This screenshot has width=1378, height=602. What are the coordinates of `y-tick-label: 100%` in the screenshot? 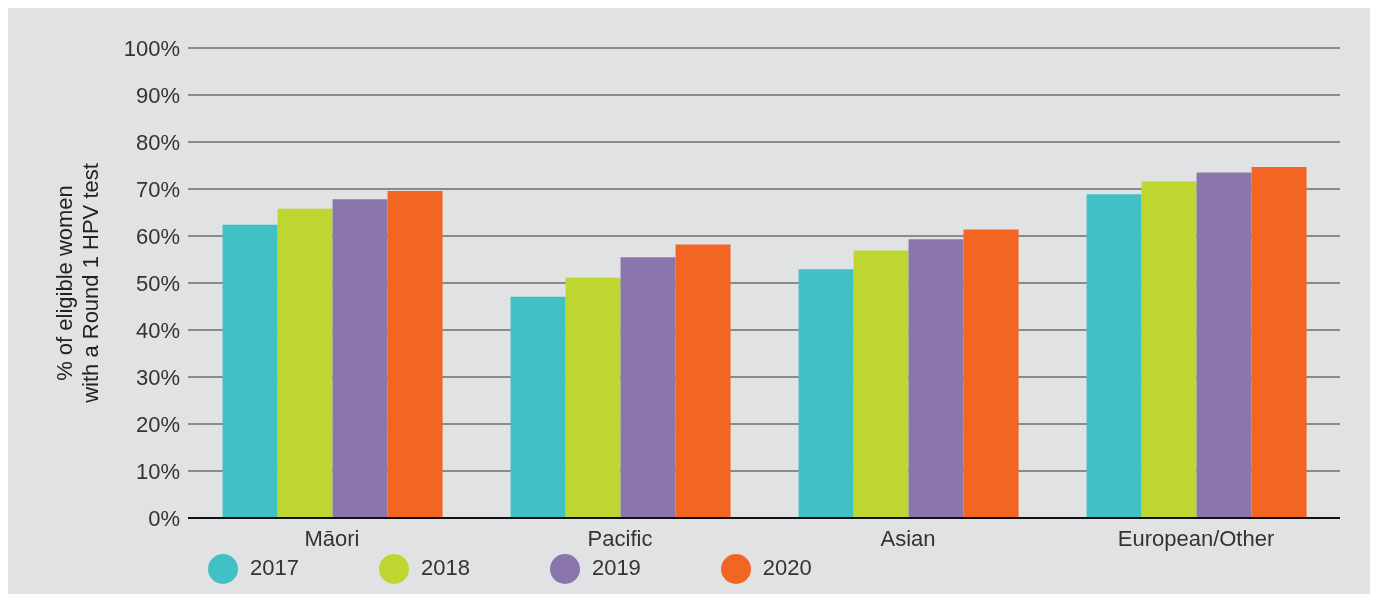 It's located at (151, 48).